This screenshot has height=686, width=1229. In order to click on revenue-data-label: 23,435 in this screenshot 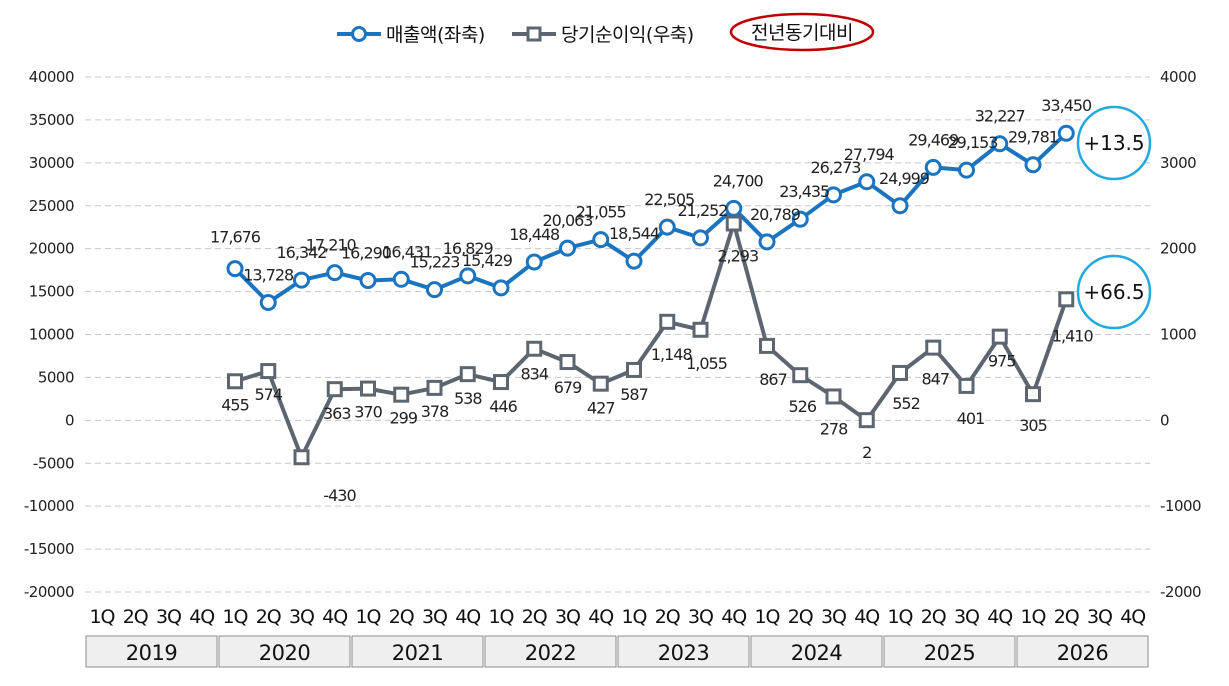, I will do `click(804, 191)`.